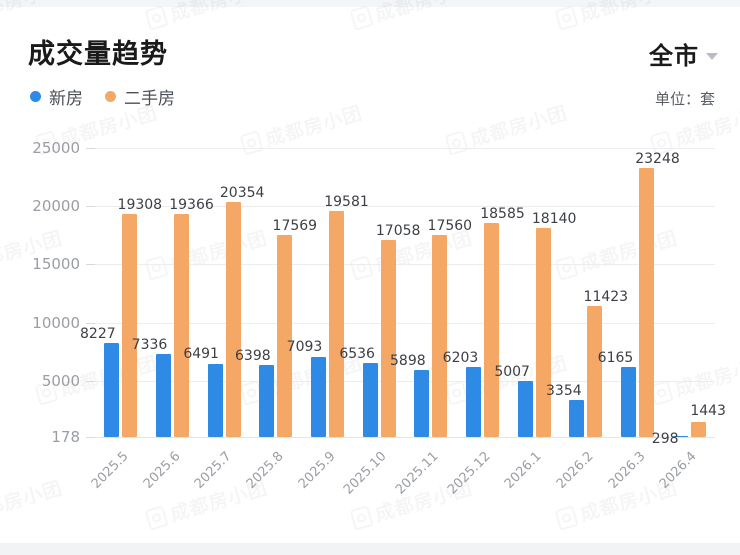 This screenshot has height=555, width=740. What do you see at coordinates (646, 302) in the screenshot?
I see `bar-second-2026.3` at bounding box center [646, 302].